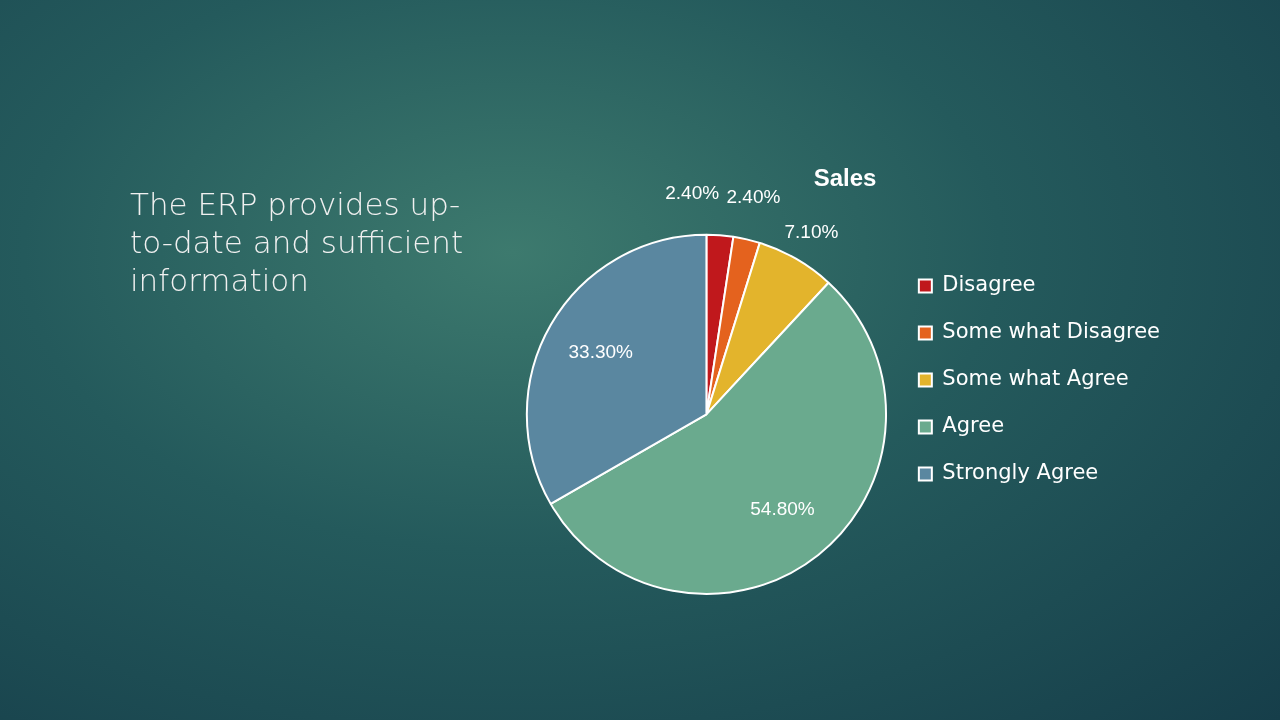 Image resolution: width=1280 pixels, height=720 pixels. What do you see at coordinates (845, 178) in the screenshot?
I see `chart-title: Sales` at bounding box center [845, 178].